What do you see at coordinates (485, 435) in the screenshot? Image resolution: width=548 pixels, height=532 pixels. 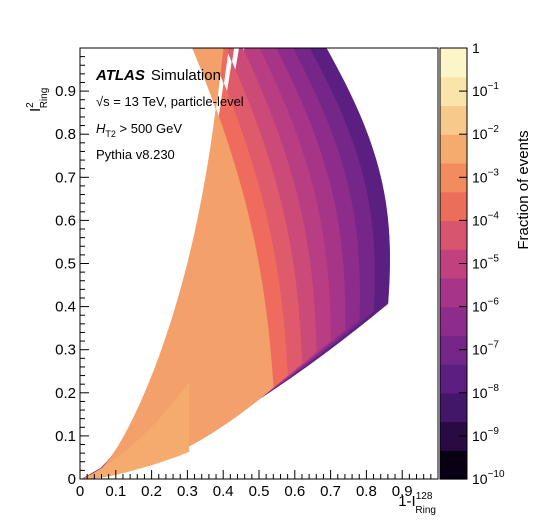 I see `colorbar-tick-label: 10⁻⁹` at bounding box center [485, 435].